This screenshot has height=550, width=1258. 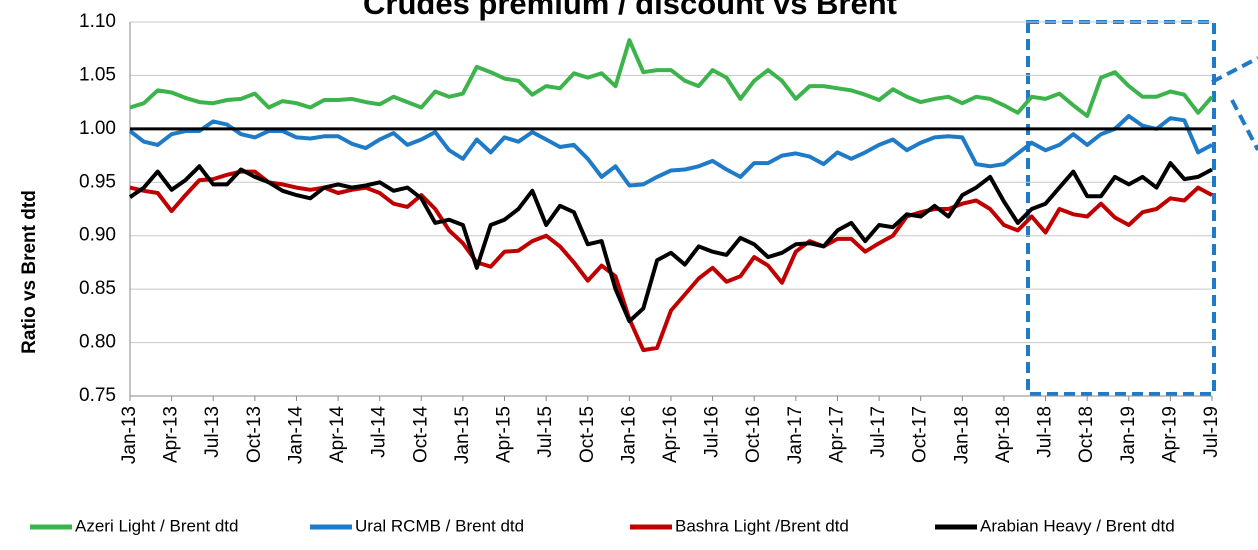 I want to click on y-tick-label: 1.05, so click(x=97, y=74).